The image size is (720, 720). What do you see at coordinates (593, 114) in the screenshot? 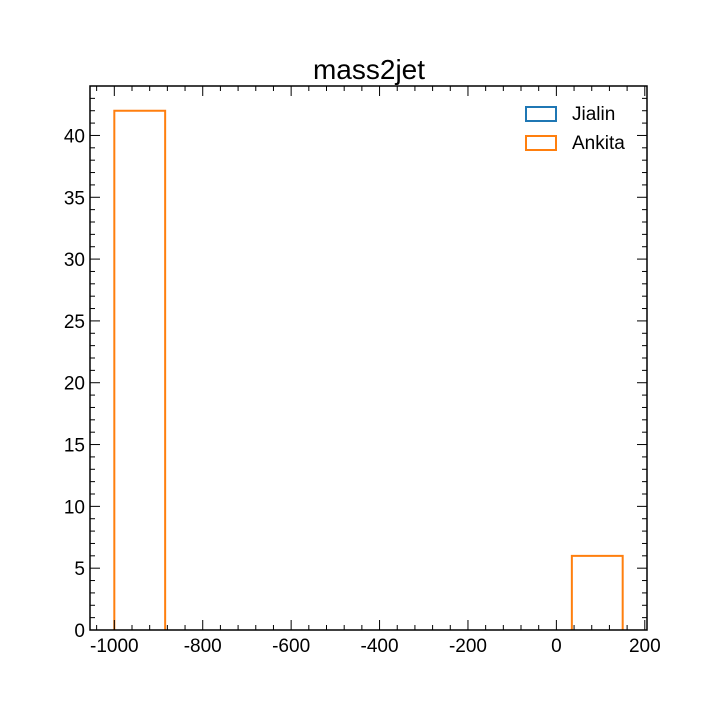
I see `legend-label: Jialin` at bounding box center [593, 114].